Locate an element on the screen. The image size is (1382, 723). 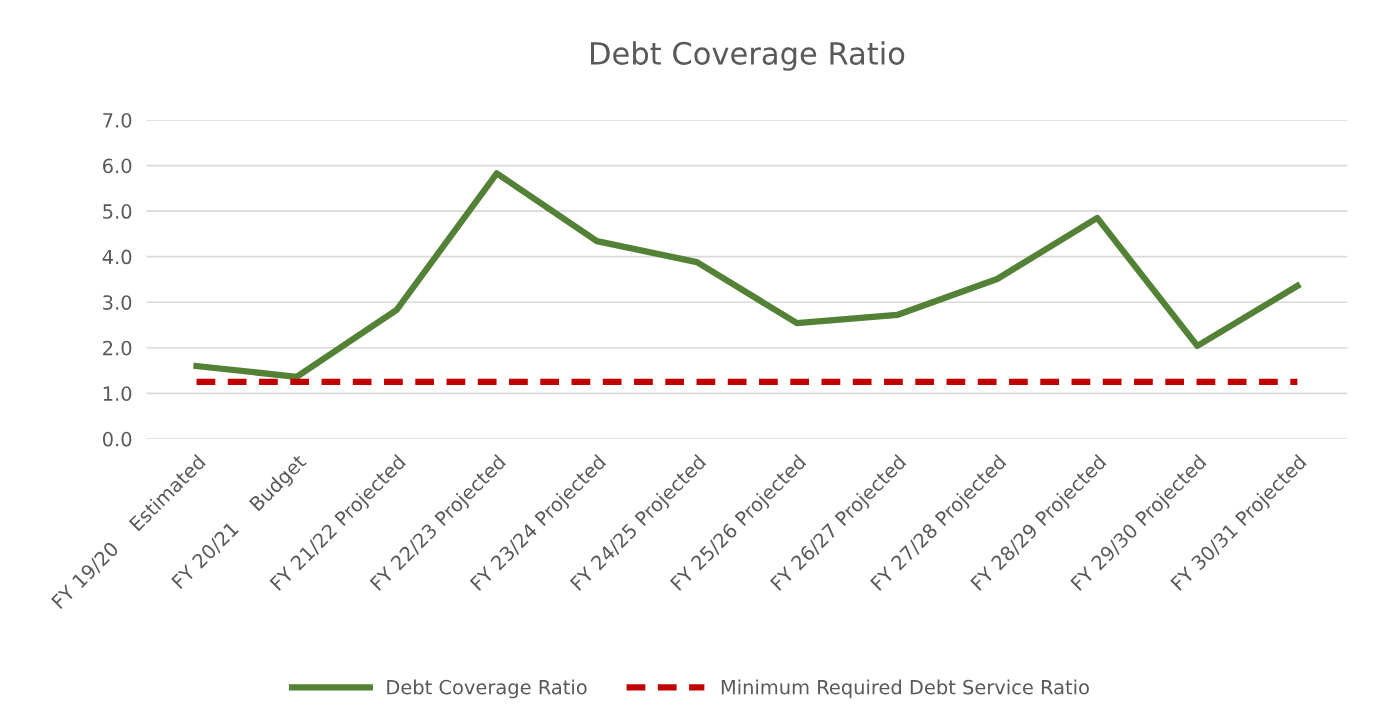
chart-title: Debt Coverage Ratio is located at coordinates (747, 56).